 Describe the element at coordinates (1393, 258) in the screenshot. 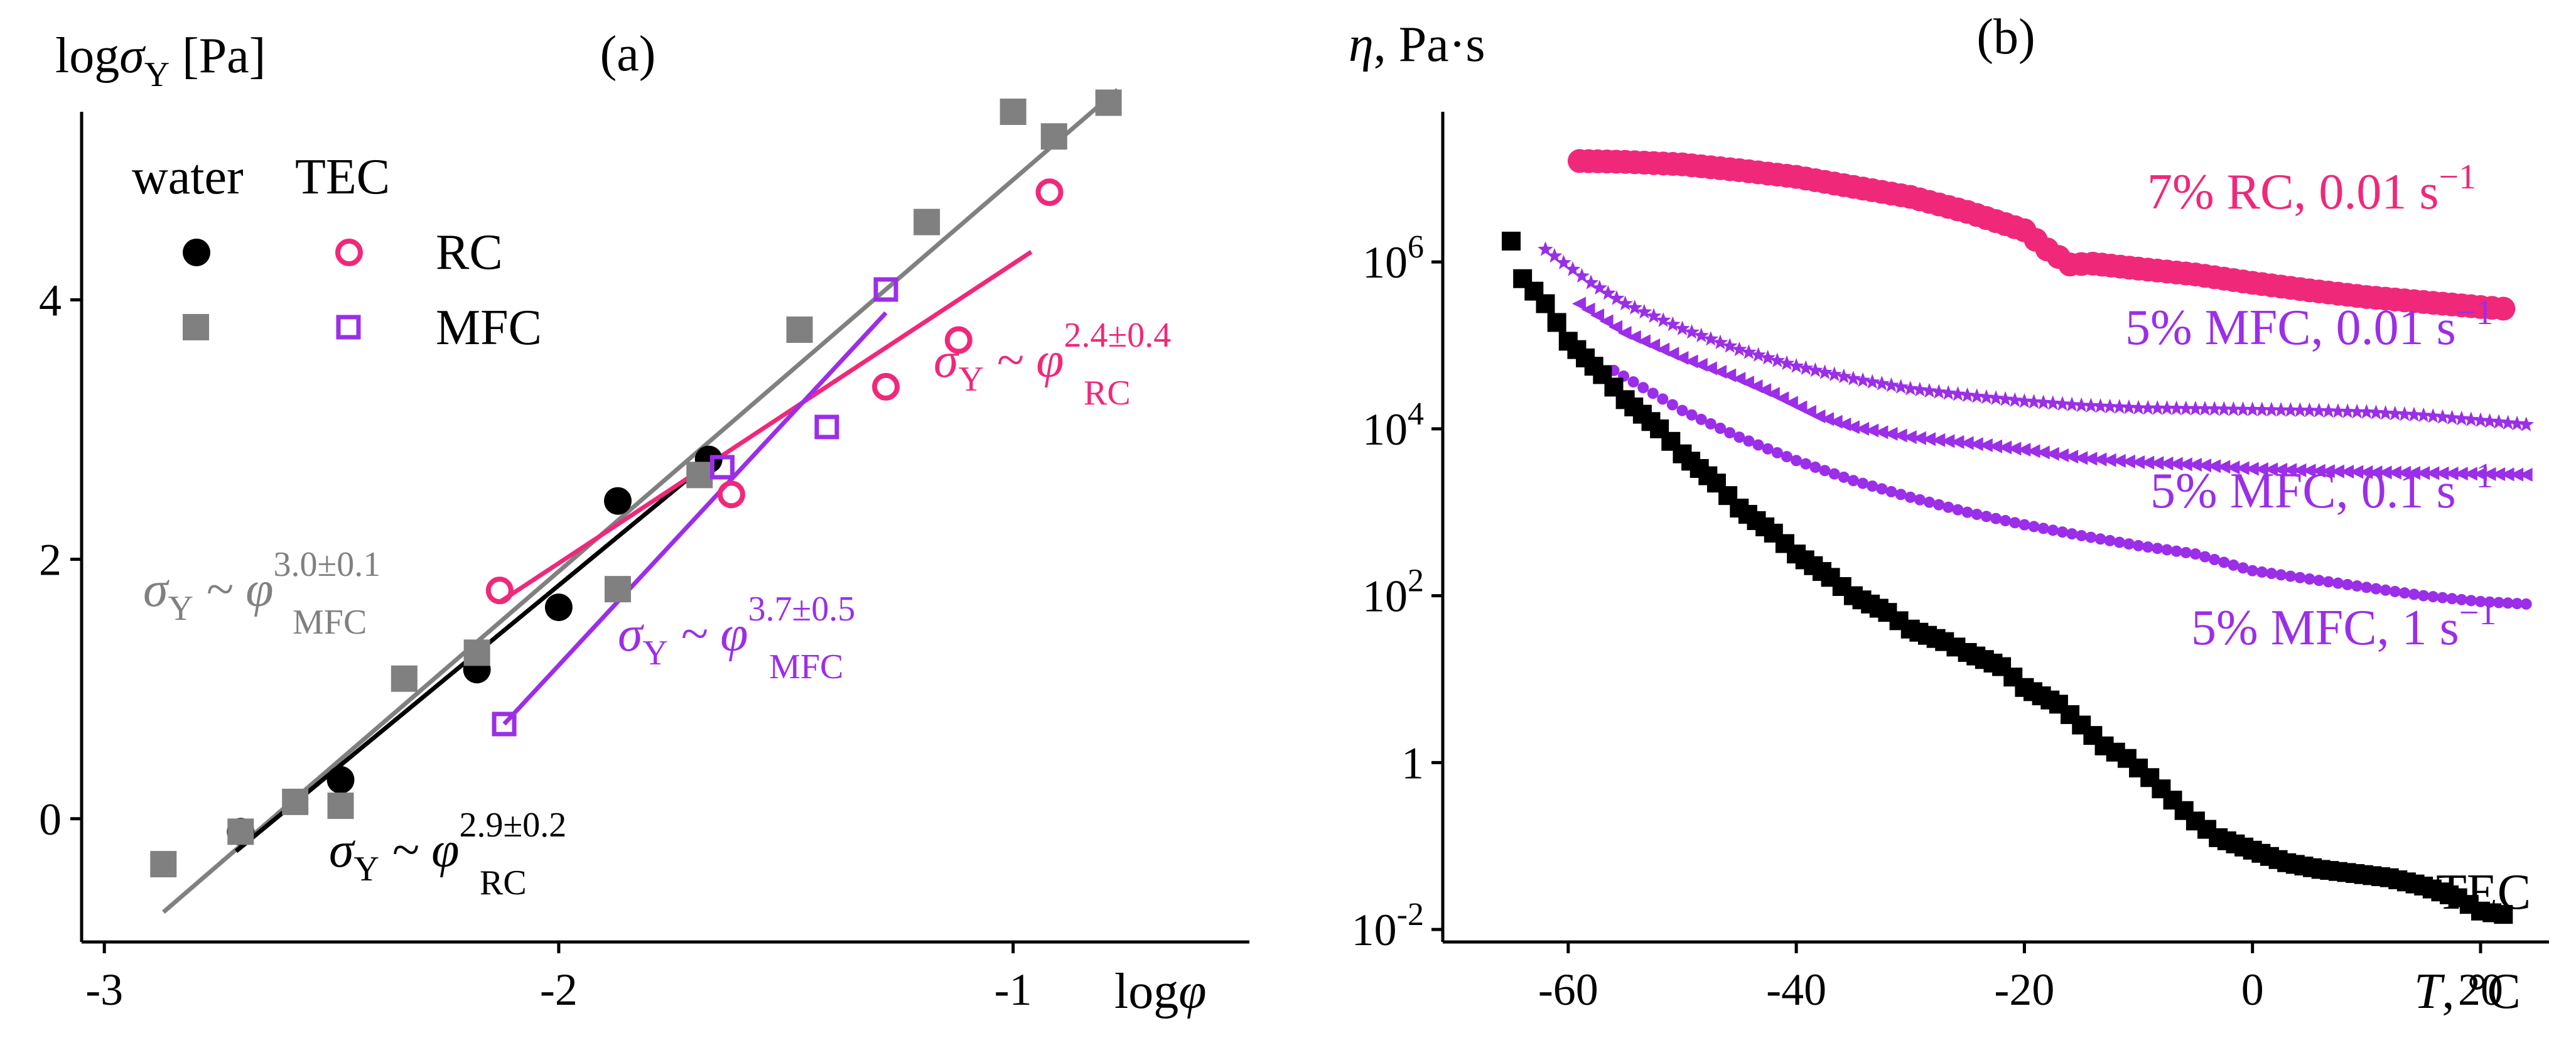

I see `panel-b-y-tick-label: 106` at that location.